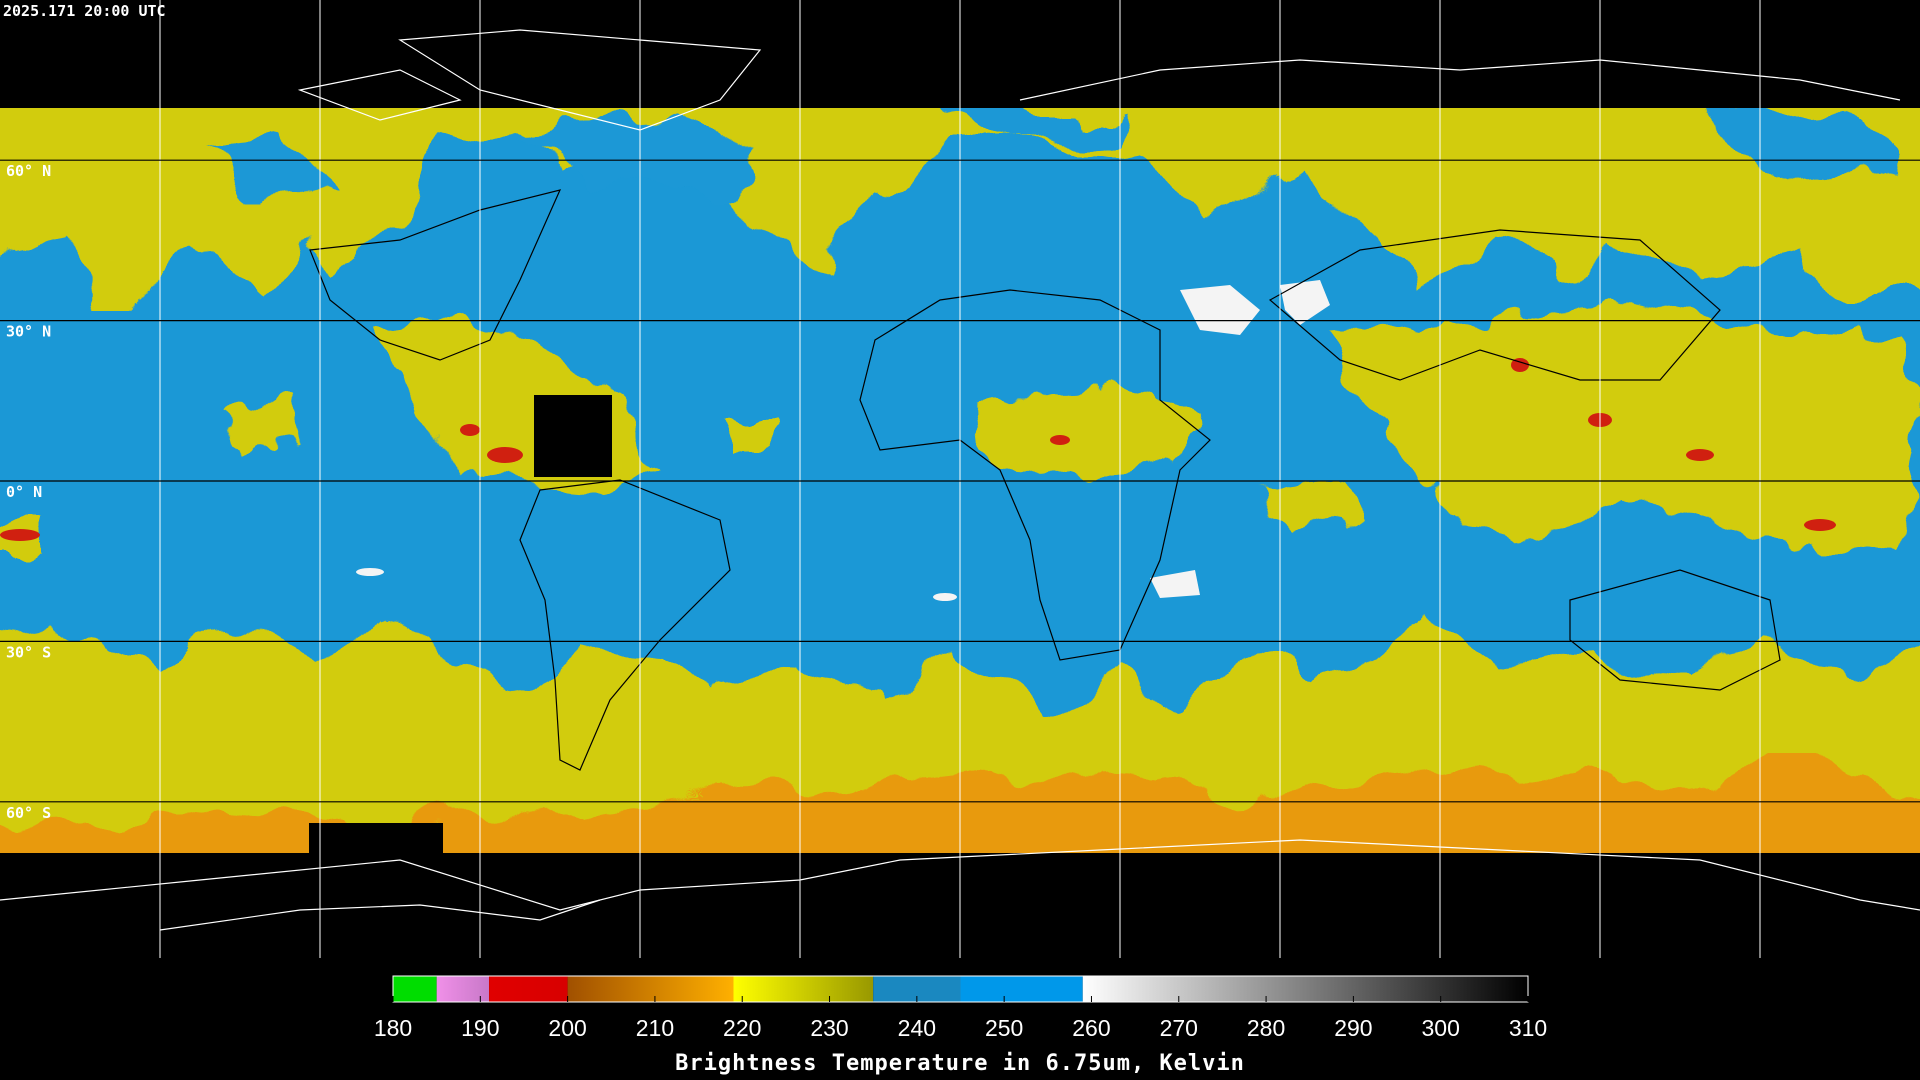 The image size is (1920, 1080). I want to click on colorbar-tick-label: 220, so click(742, 1028).